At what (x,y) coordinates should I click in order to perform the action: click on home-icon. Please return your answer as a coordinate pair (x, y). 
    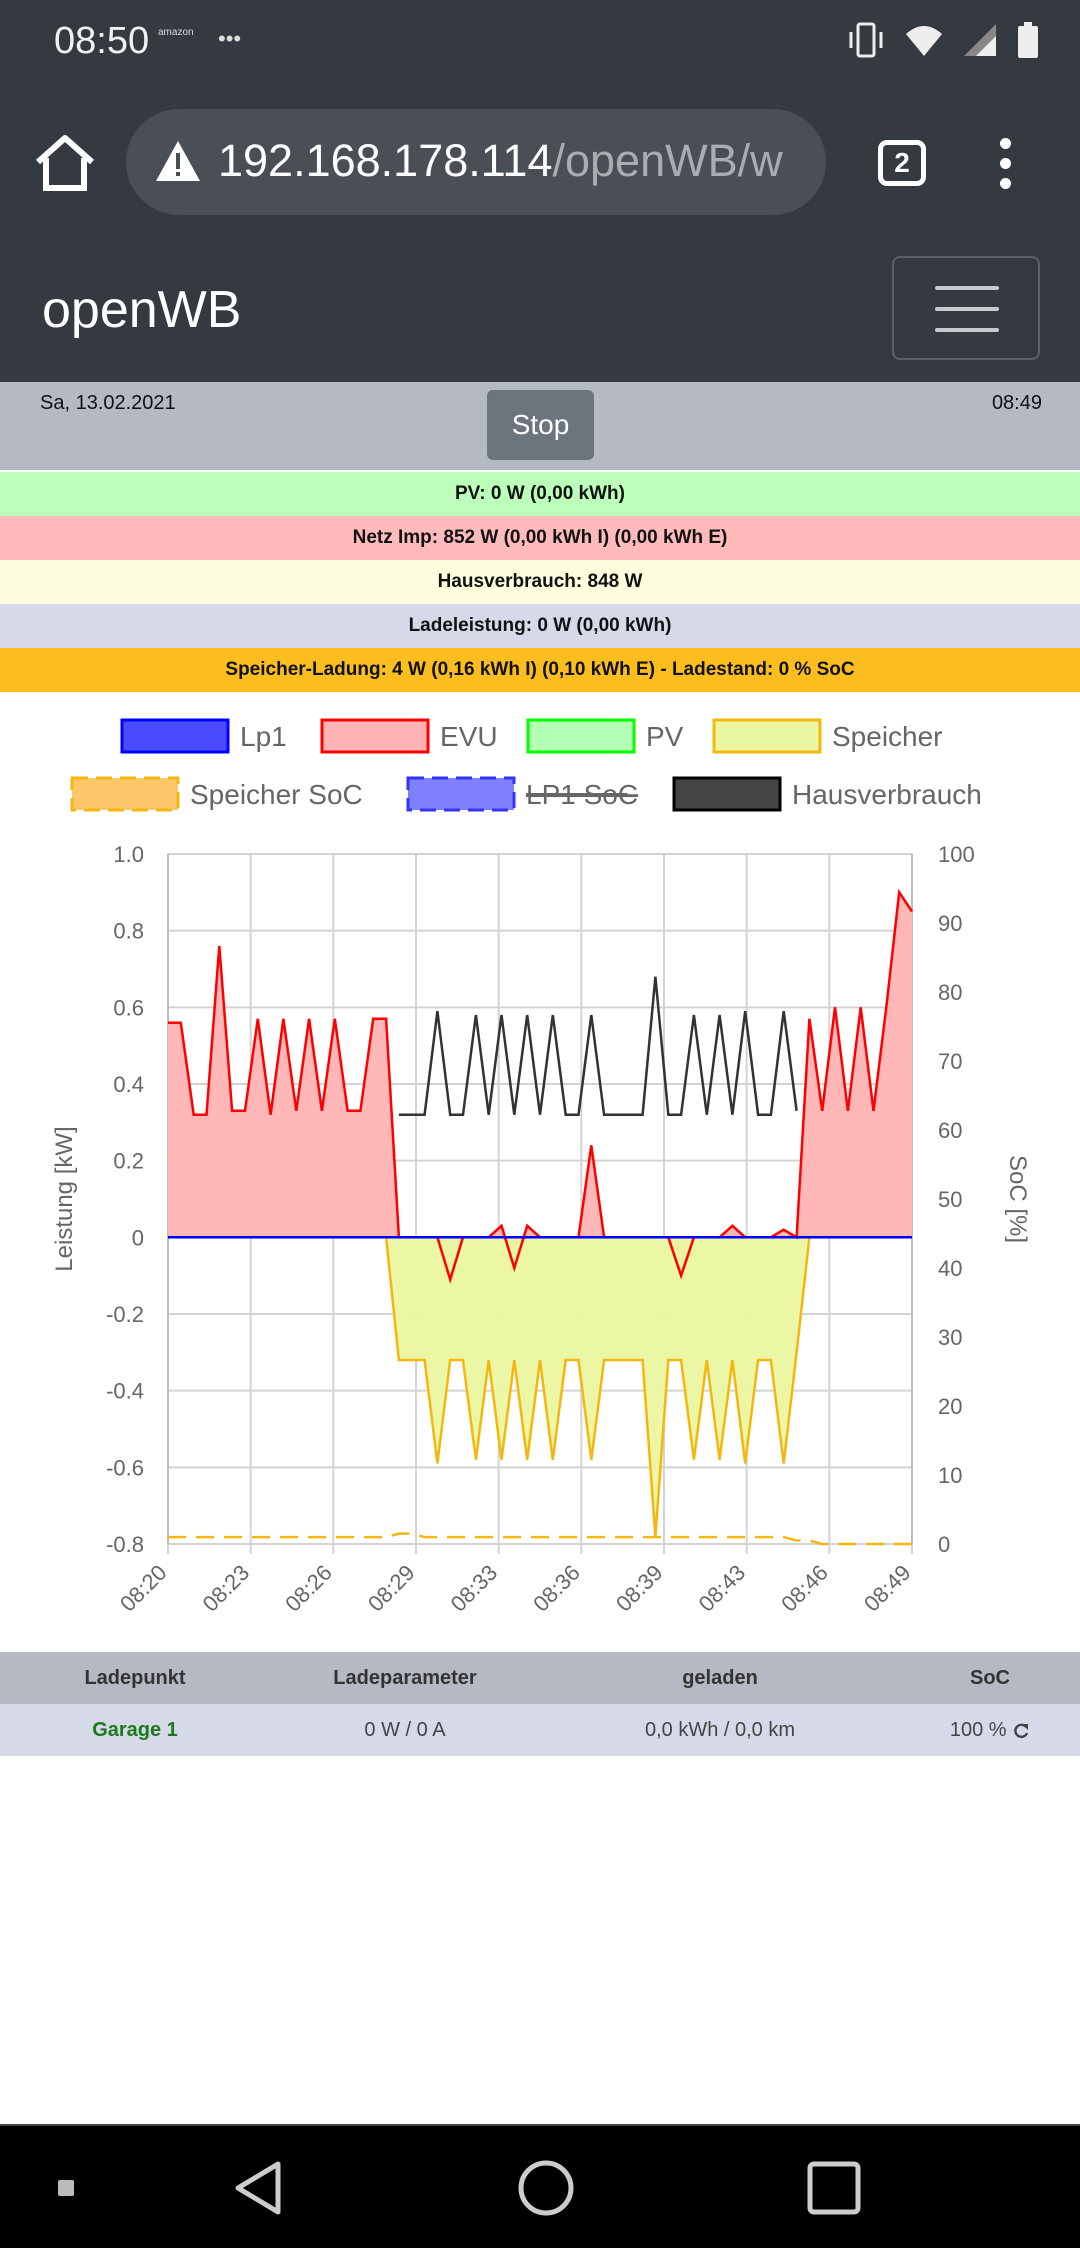
    Looking at the image, I should click on (65, 163).